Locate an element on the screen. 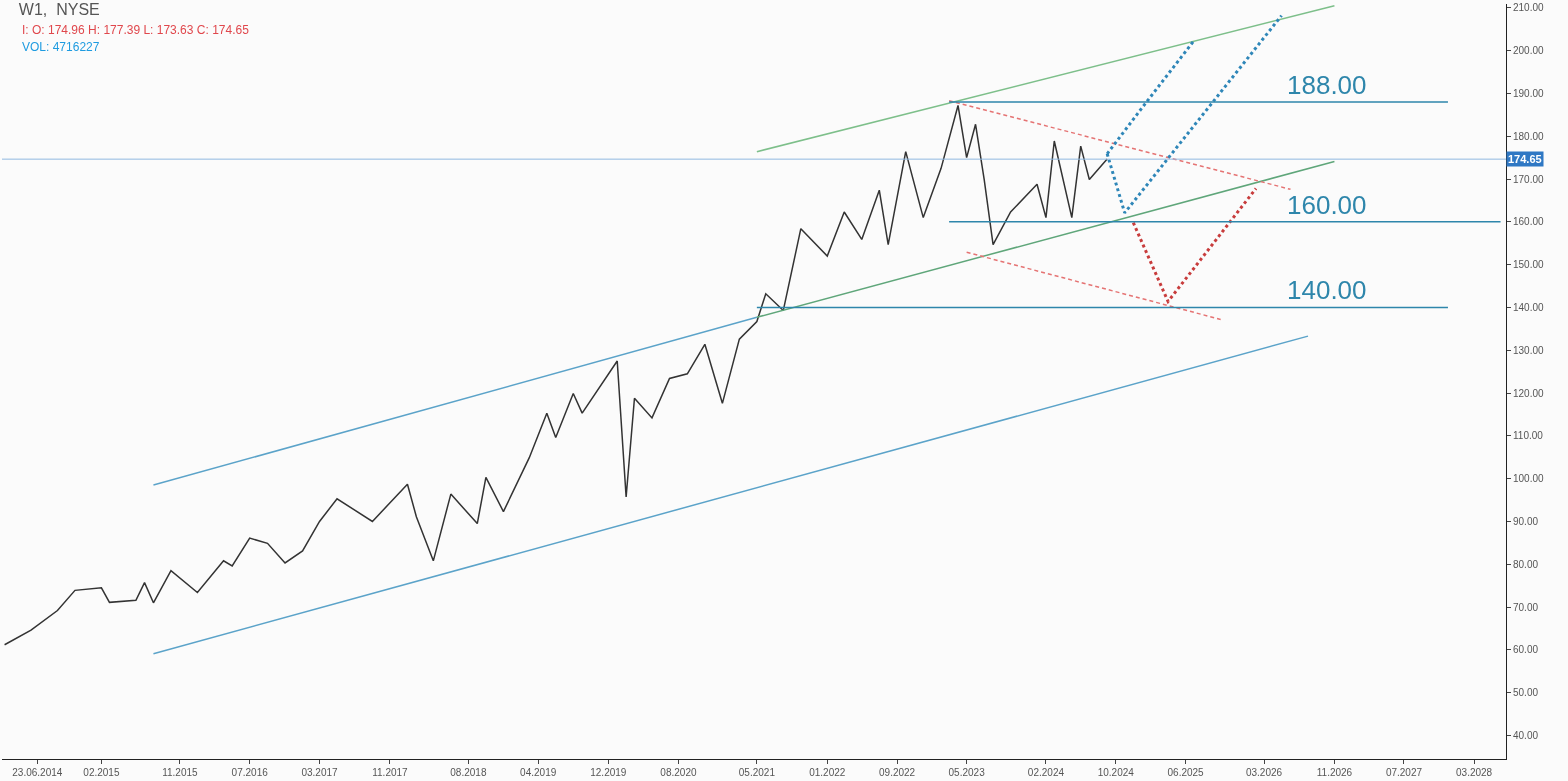 The image size is (1568, 781). annotation: 188.00 is located at coordinates (1327, 85).